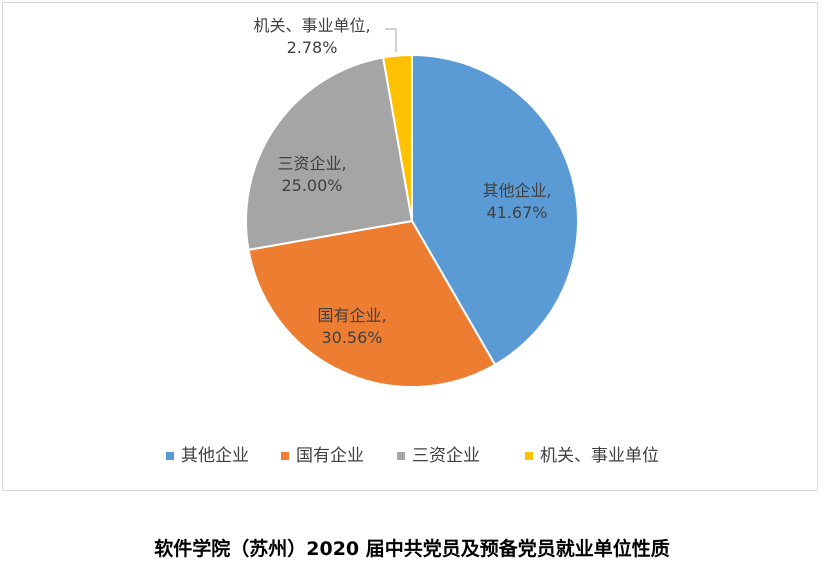 This screenshot has width=824, height=581. I want to click on legend-label-government-institution: 机关、事业单位, so click(599, 456).